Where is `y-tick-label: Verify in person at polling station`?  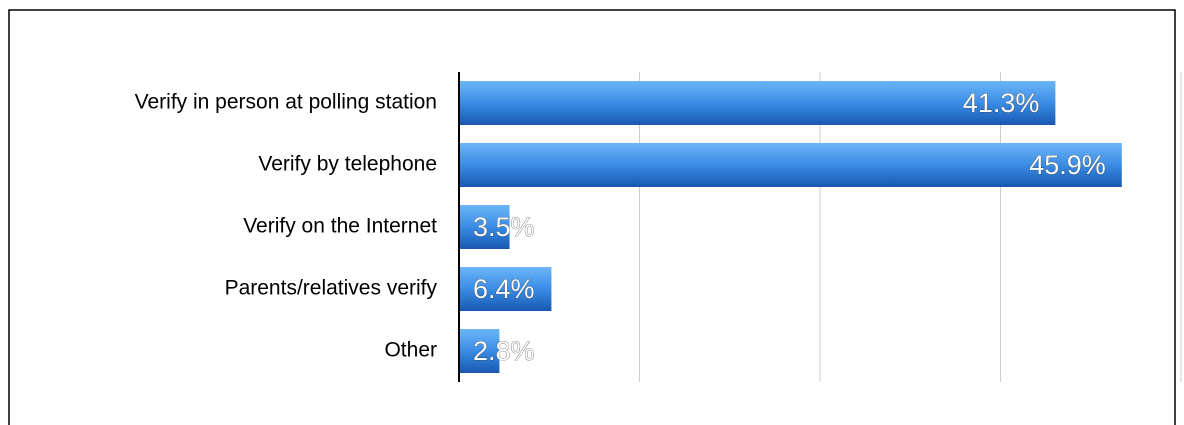
y-tick-label: Verify in person at polling station is located at coordinates (286, 102).